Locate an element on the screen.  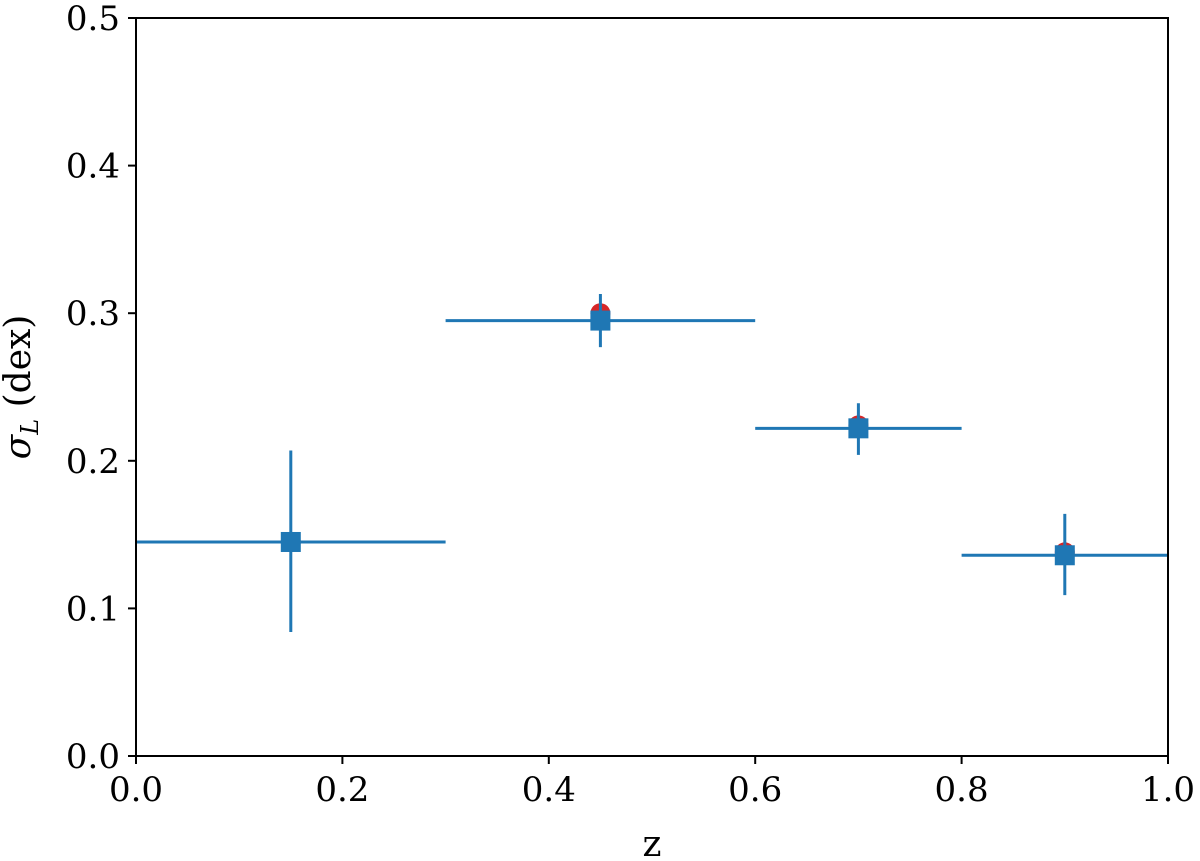
y-axis-label-symbol: σ is located at coordinates (19, 446).